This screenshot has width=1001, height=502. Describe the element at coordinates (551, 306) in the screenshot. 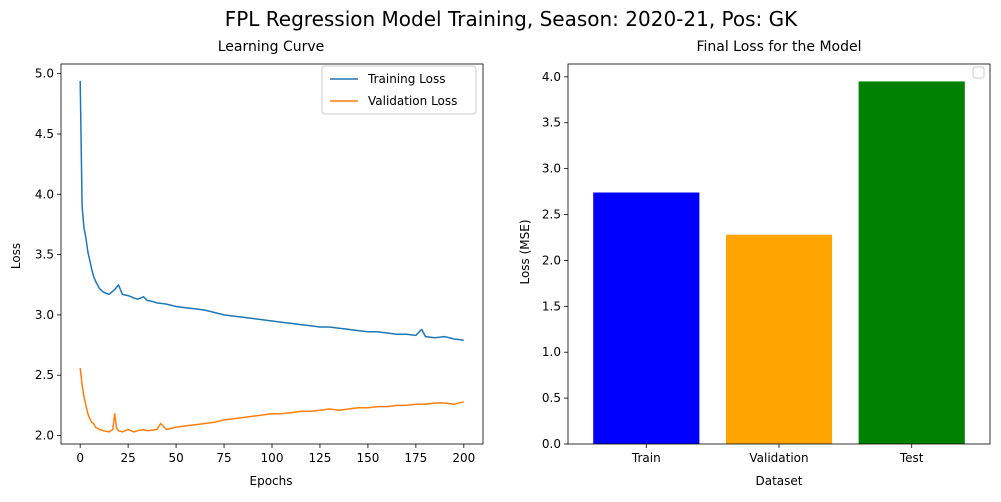

I see `y-tick-label: 1.5` at that location.